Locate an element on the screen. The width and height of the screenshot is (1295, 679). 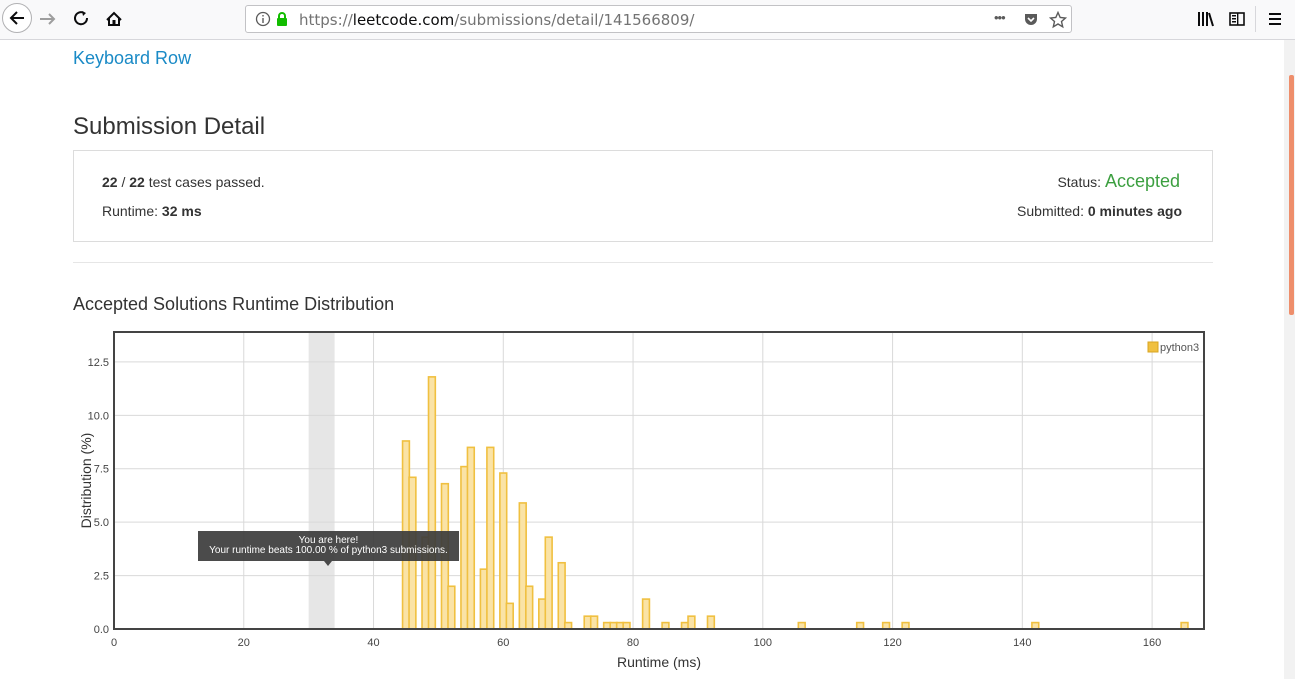
status-label: Status: is located at coordinates (1079, 182).